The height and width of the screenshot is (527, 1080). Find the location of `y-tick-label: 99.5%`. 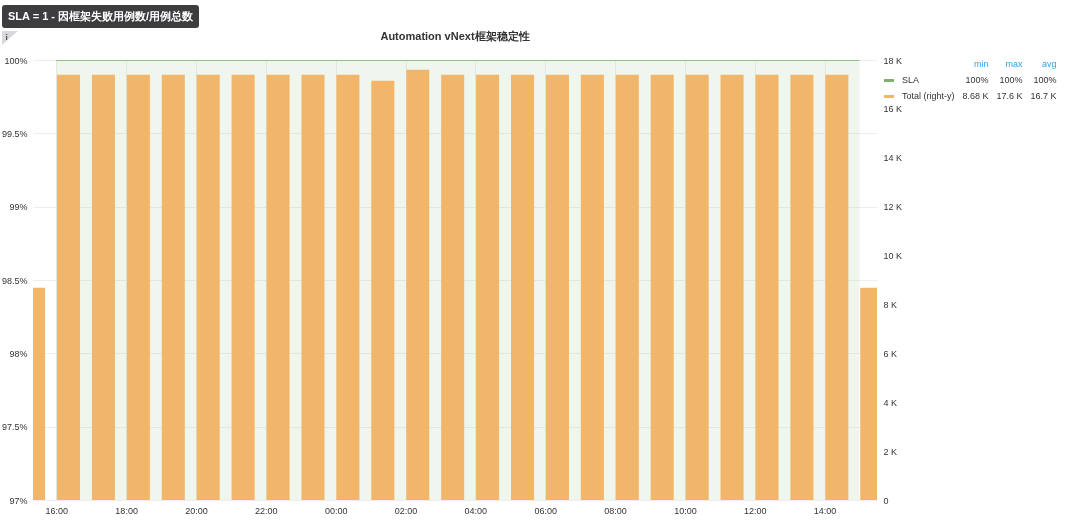

y-tick-label: 99.5% is located at coordinates (14, 133).